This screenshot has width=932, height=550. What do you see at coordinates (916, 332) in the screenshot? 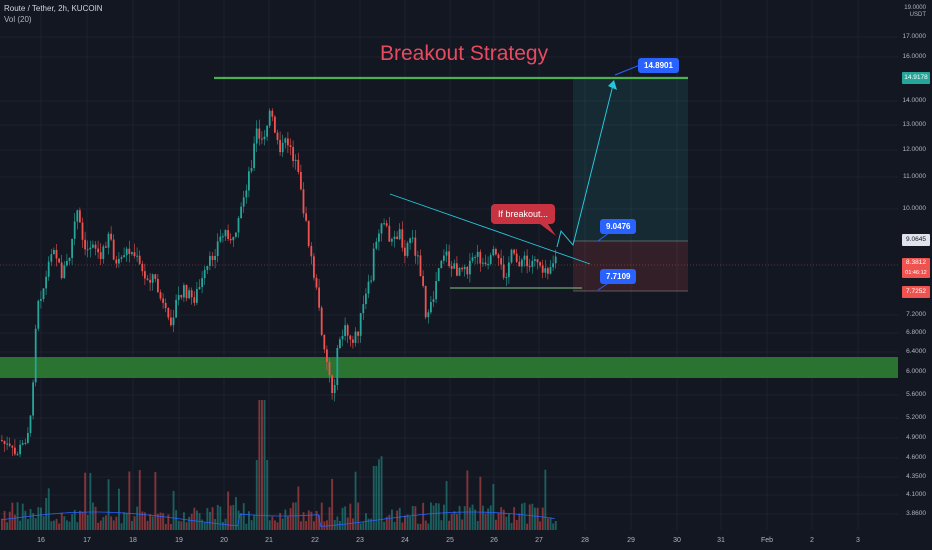
I see `price-tick-label: 6.8000` at bounding box center [916, 332].